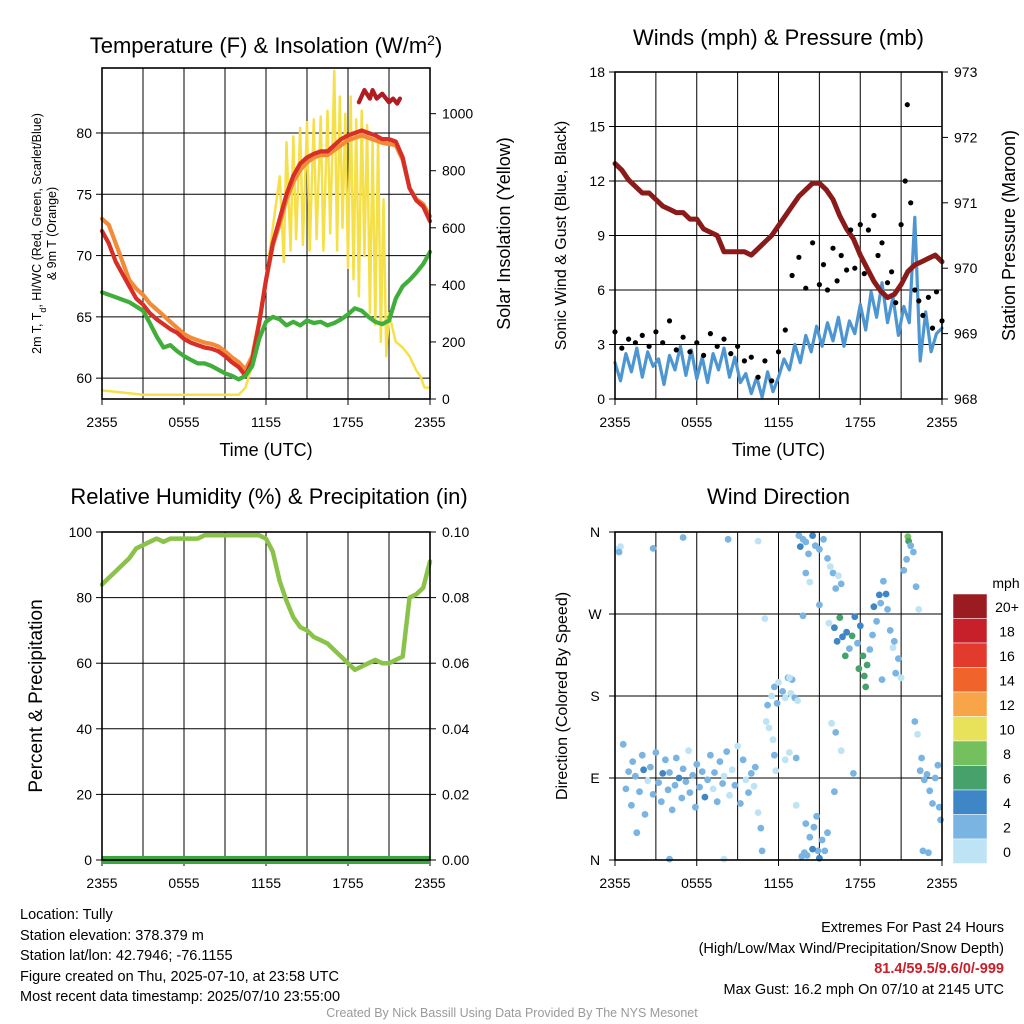 Image resolution: width=1024 pixels, height=1024 pixels. Describe the element at coordinates (454, 285) in the screenshot. I see `y2-tick-label: 400` at that location.